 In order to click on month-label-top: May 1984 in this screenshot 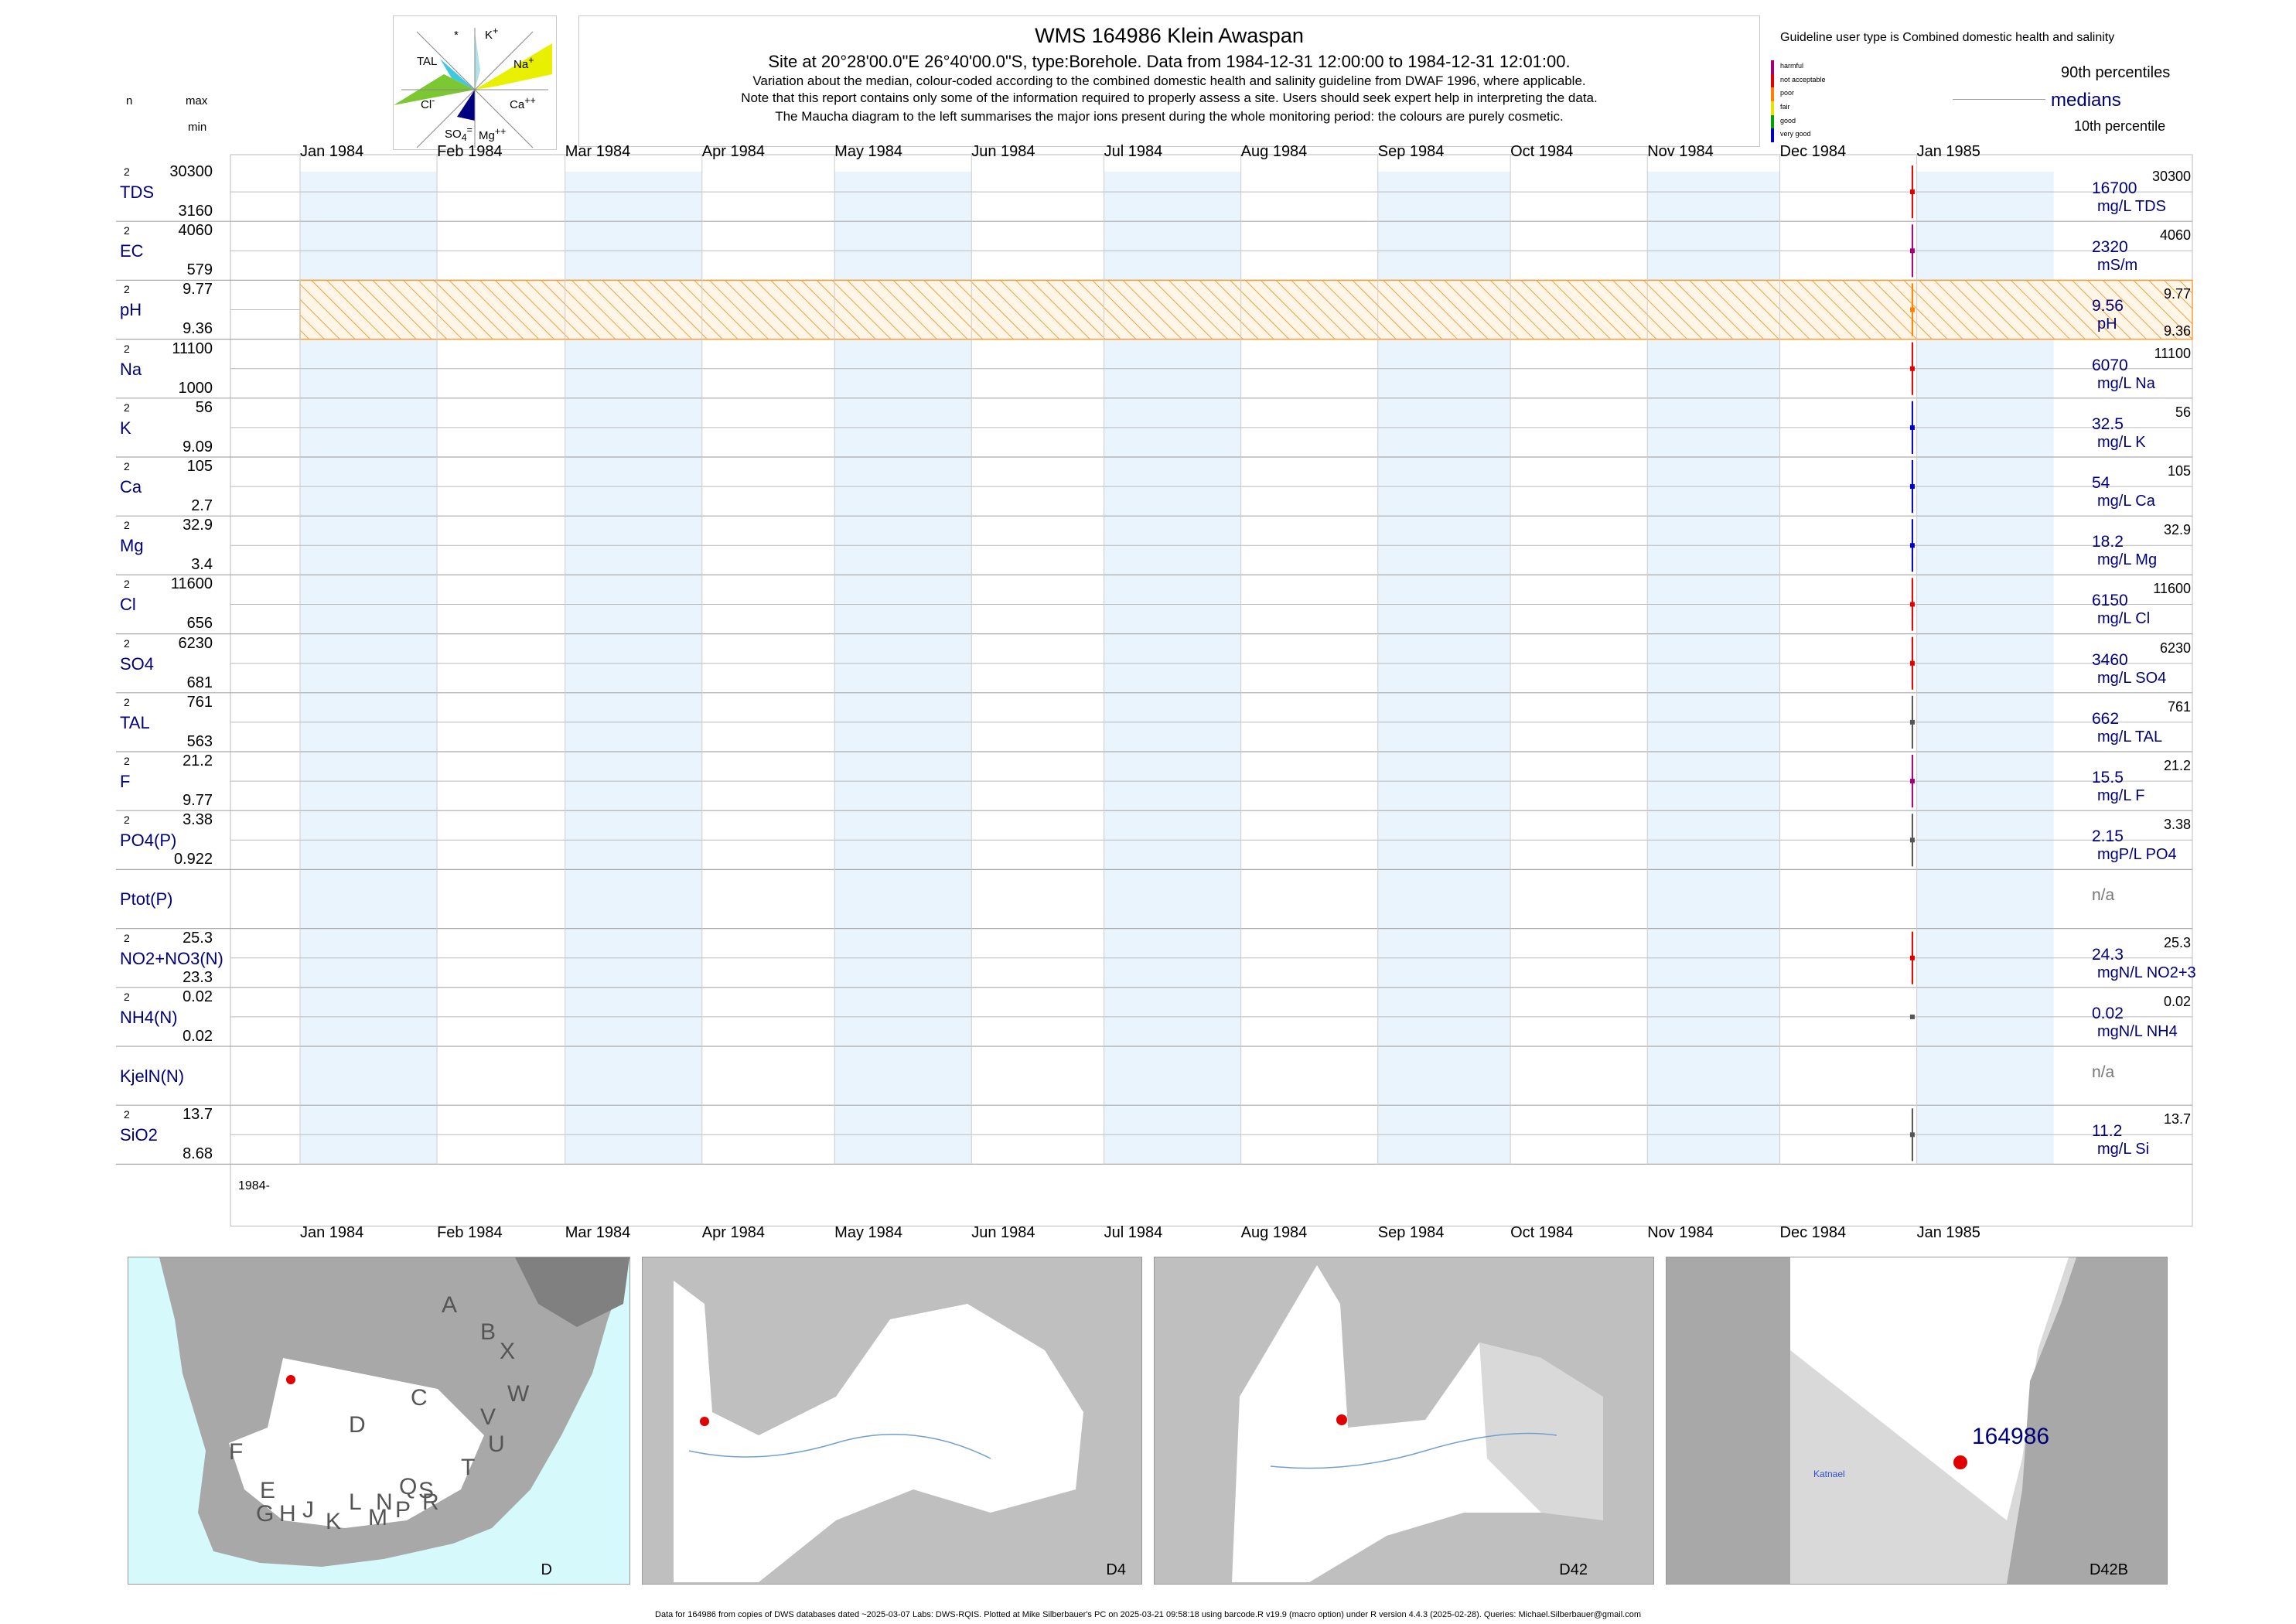, I will do `click(868, 151)`.